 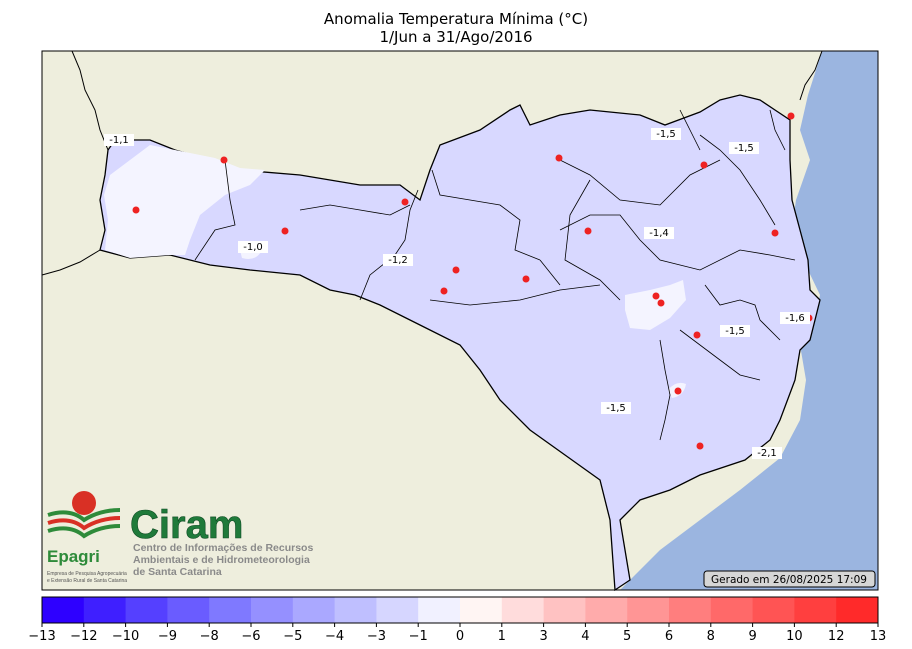 I want to click on ciram-org-line1: Centro de Informações de Recursos, so click(x=223, y=548).